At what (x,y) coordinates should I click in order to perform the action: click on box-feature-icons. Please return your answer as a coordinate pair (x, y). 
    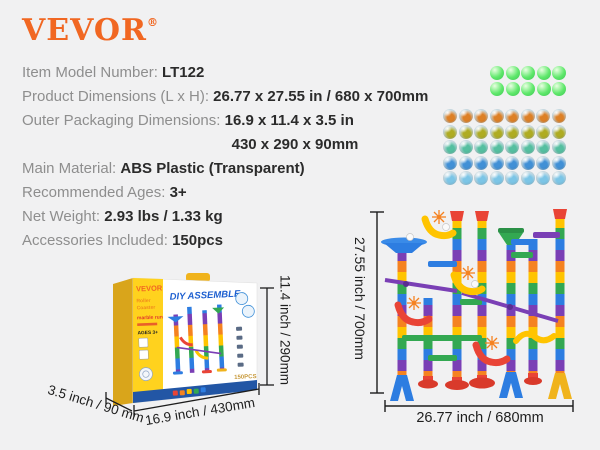
    Looking at the image, I should click on (240, 346).